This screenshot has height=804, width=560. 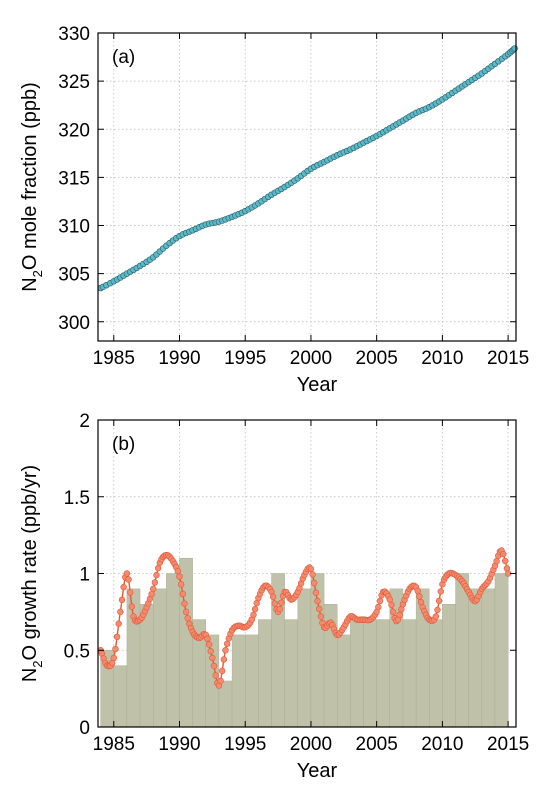 I want to click on panel-b-y-axis-label: N2O growth rate (ppb/yr), so click(x=32, y=573).